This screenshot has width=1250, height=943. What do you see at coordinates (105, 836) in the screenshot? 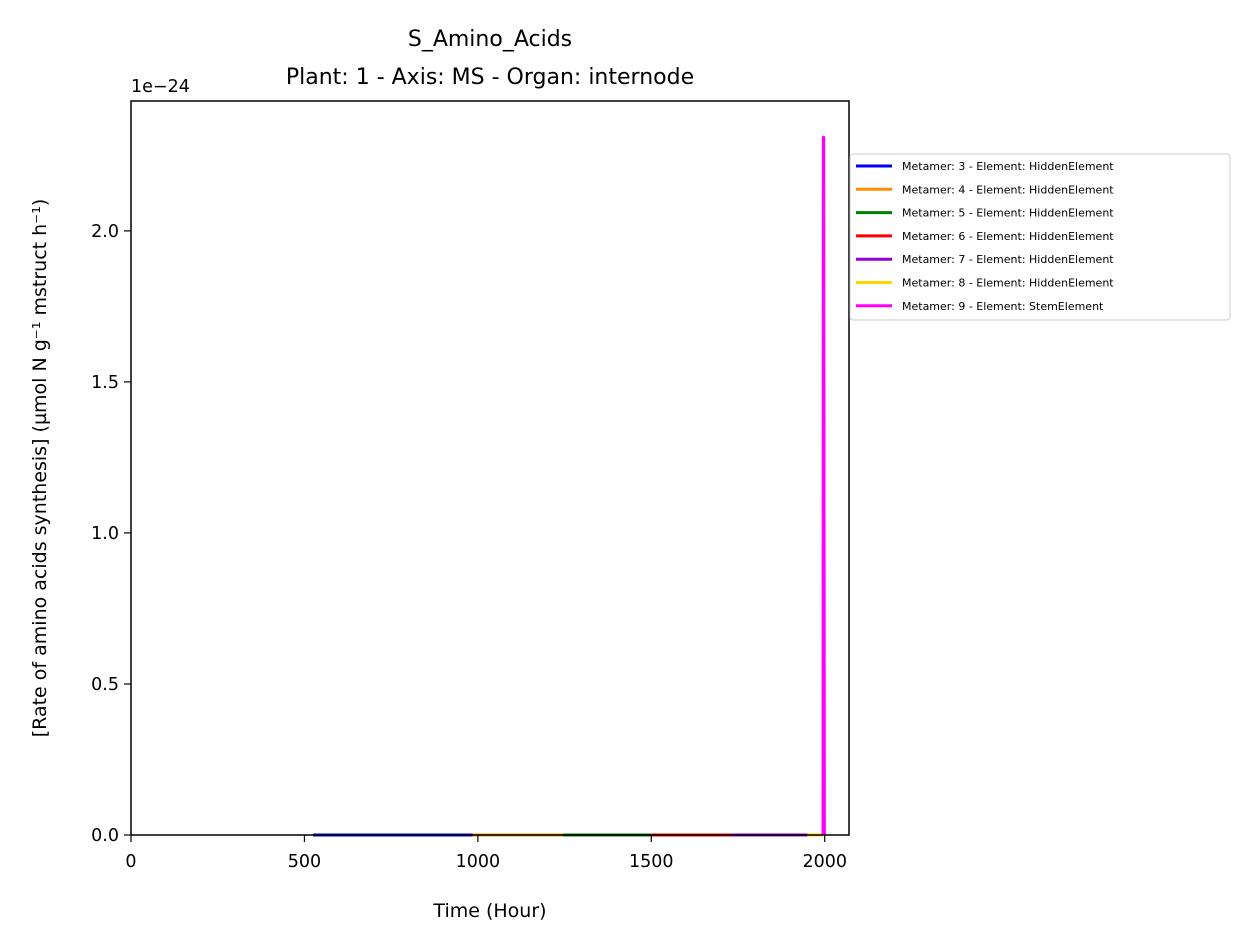
I see `y-tick-label: 0.0` at bounding box center [105, 836].